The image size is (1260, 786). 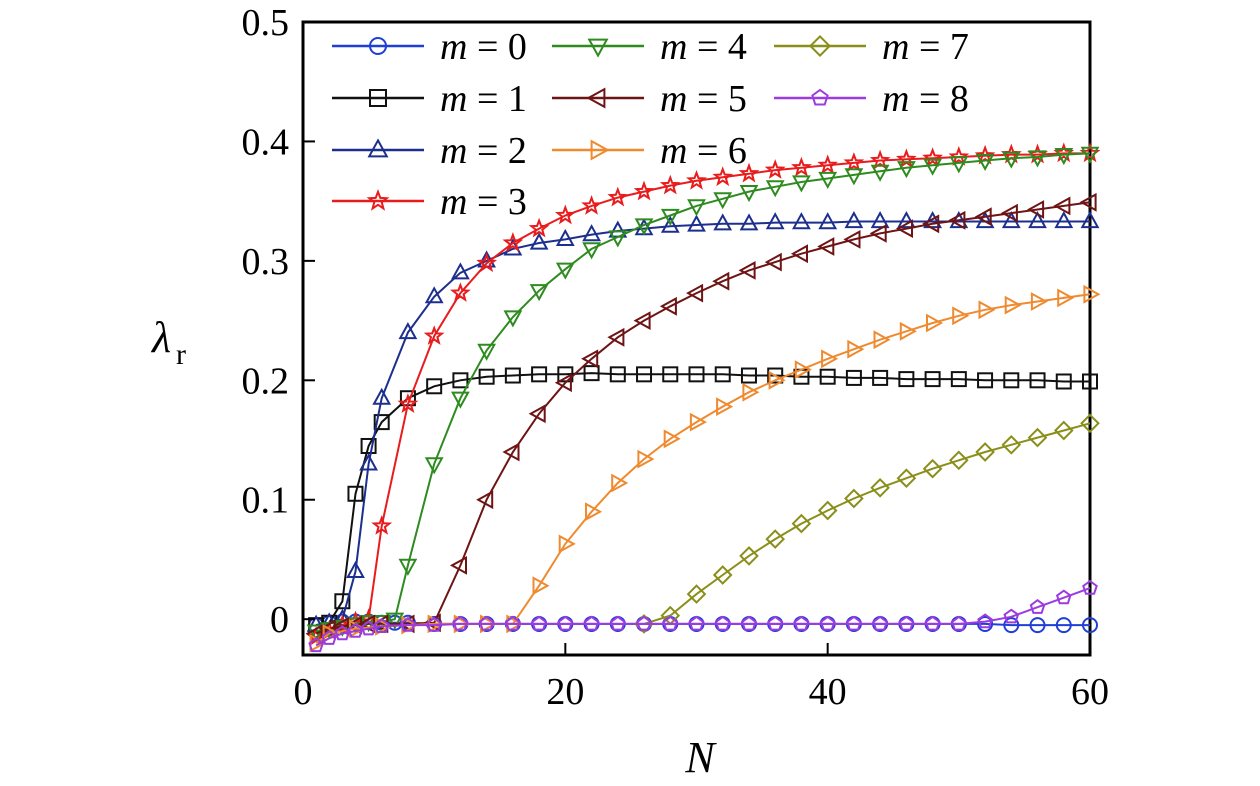 What do you see at coordinates (181, 354) in the screenshot?
I see `y-axis-title-subscript: r` at bounding box center [181, 354].